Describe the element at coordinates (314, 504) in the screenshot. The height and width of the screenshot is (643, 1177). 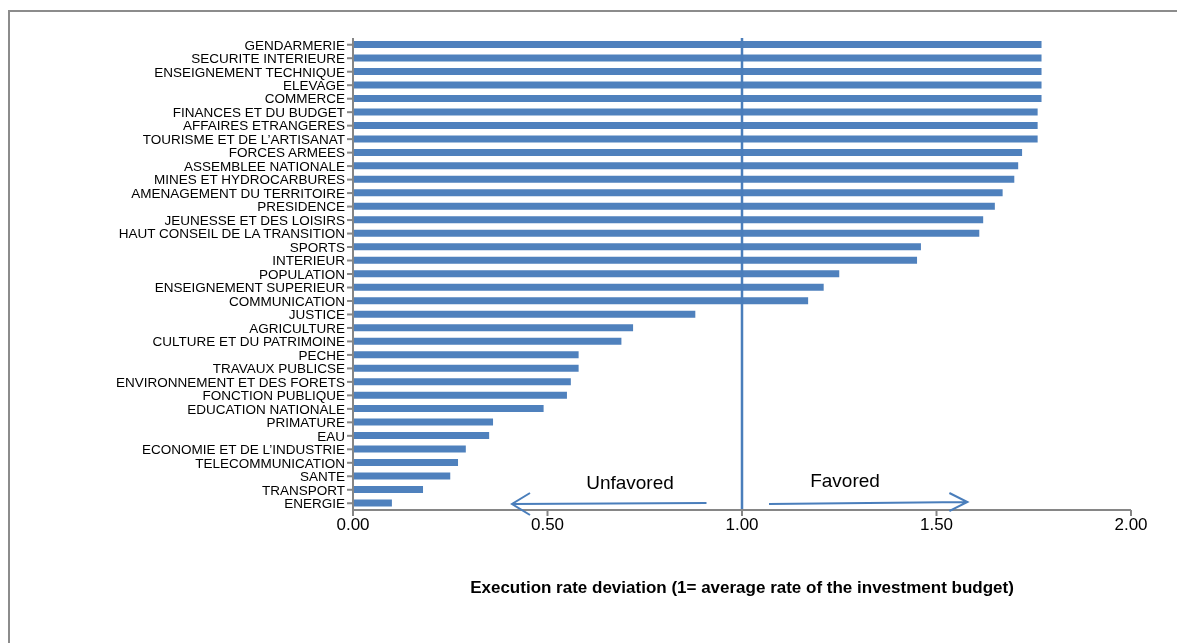
I see `y-tick-label: ENERGIE` at that location.